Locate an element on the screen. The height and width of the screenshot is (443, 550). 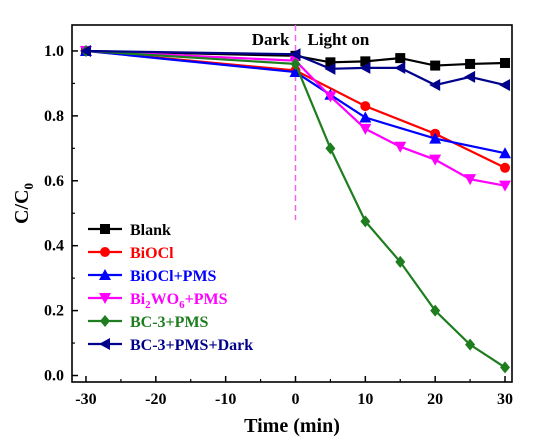
x-tick-label: -20 is located at coordinates (155, 399).